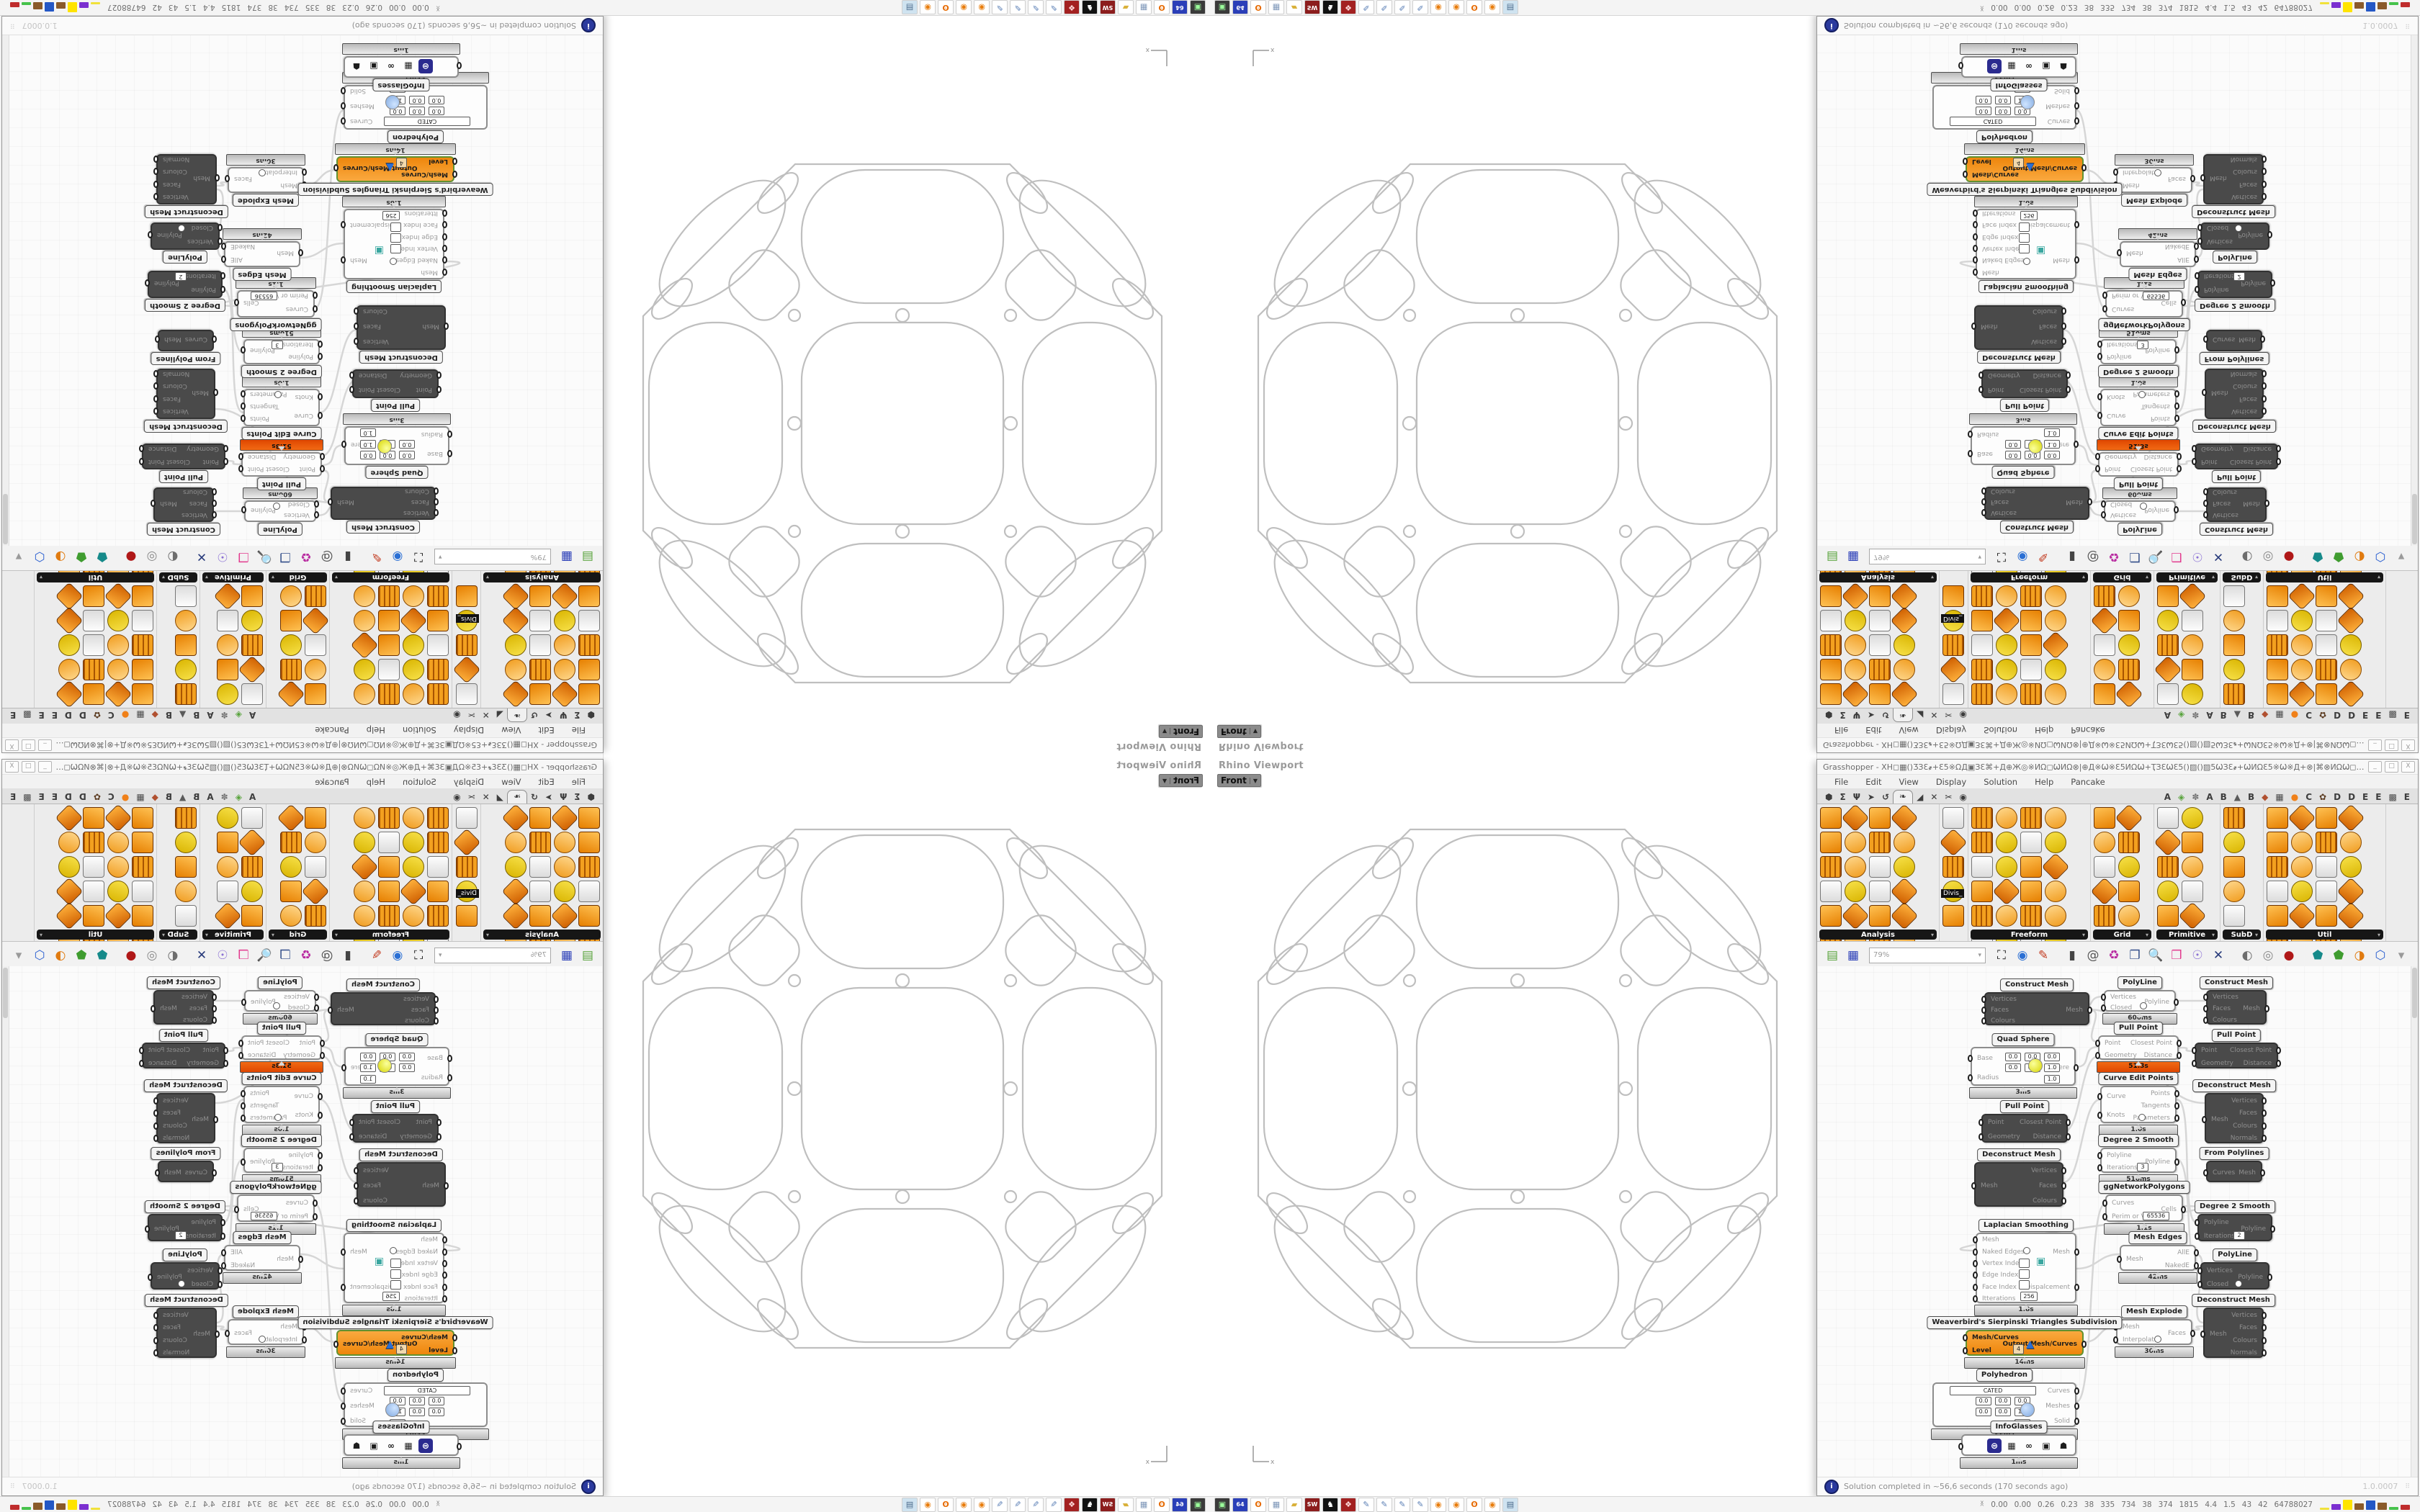 This screenshot has height=1512, width=2420. What do you see at coordinates (2052, 1079) in the screenshot?
I see `value-box: 1.0` at bounding box center [2052, 1079].